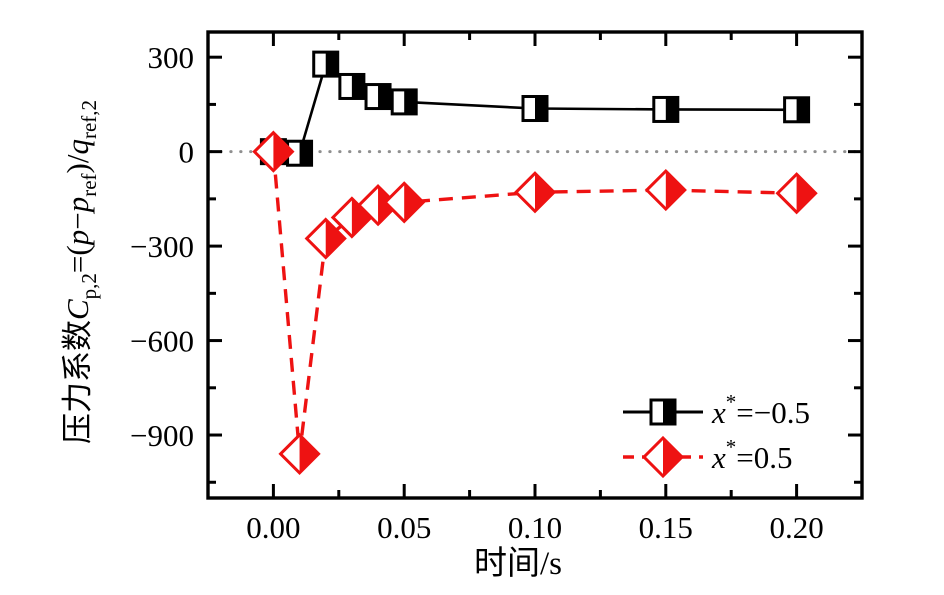  Describe the element at coordinates (760, 410) in the screenshot. I see `legend-label: x*=−0.5` at that location.